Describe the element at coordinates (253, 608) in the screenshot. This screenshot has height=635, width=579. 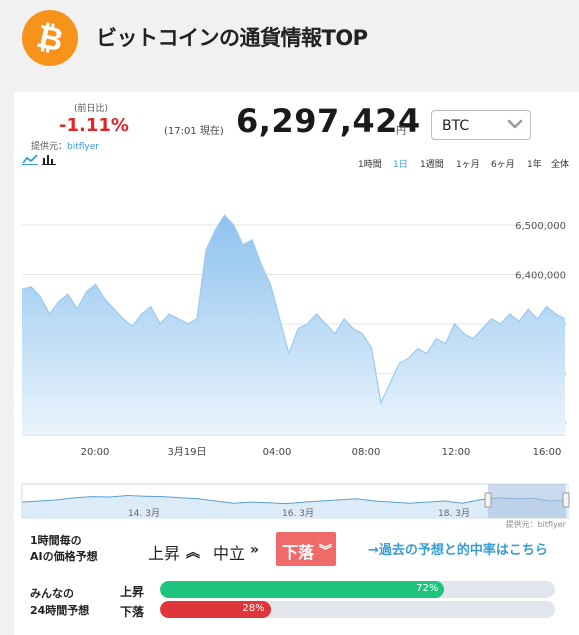
I see `vote-down-percent: 28%` at that location.